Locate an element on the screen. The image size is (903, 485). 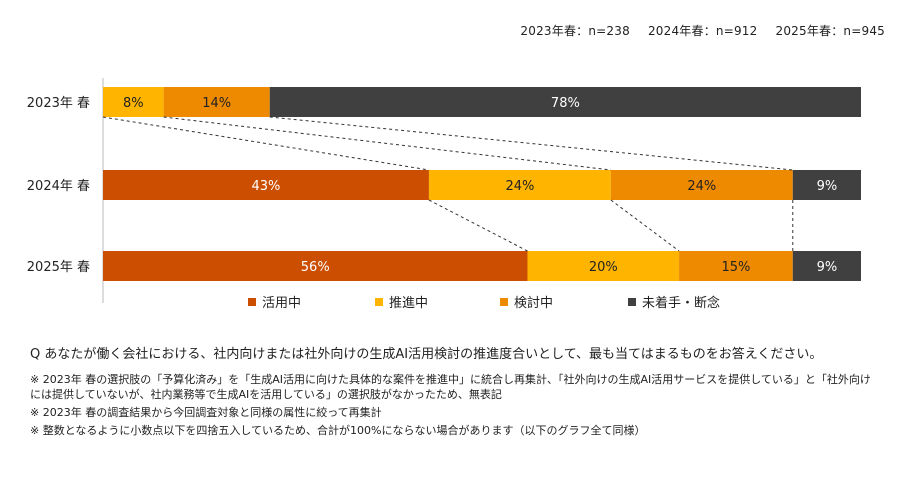
category-label: 2025年 春 is located at coordinates (58, 267).